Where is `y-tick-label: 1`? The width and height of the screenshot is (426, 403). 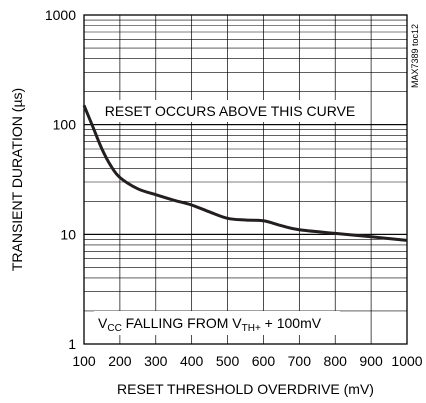
y-tick-label: 1 is located at coordinates (72, 344).